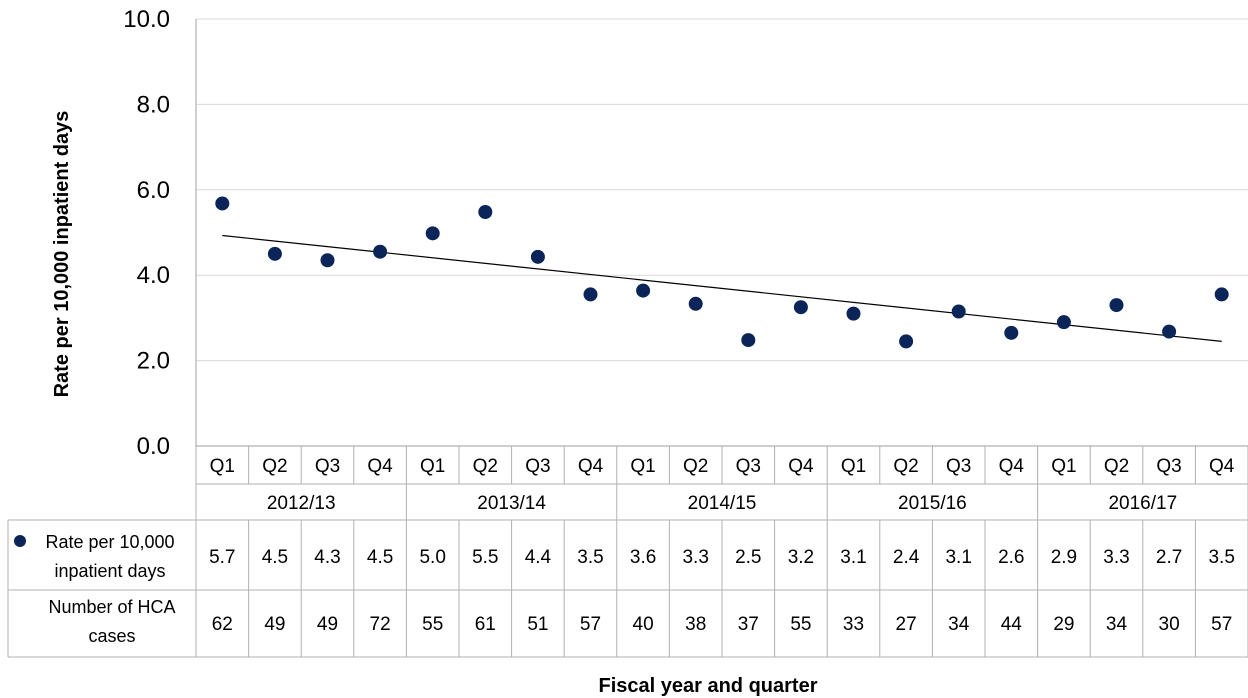 The width and height of the screenshot is (1248, 698). Describe the element at coordinates (111, 636) in the screenshot. I see `row2-label-line2: cases` at that location.